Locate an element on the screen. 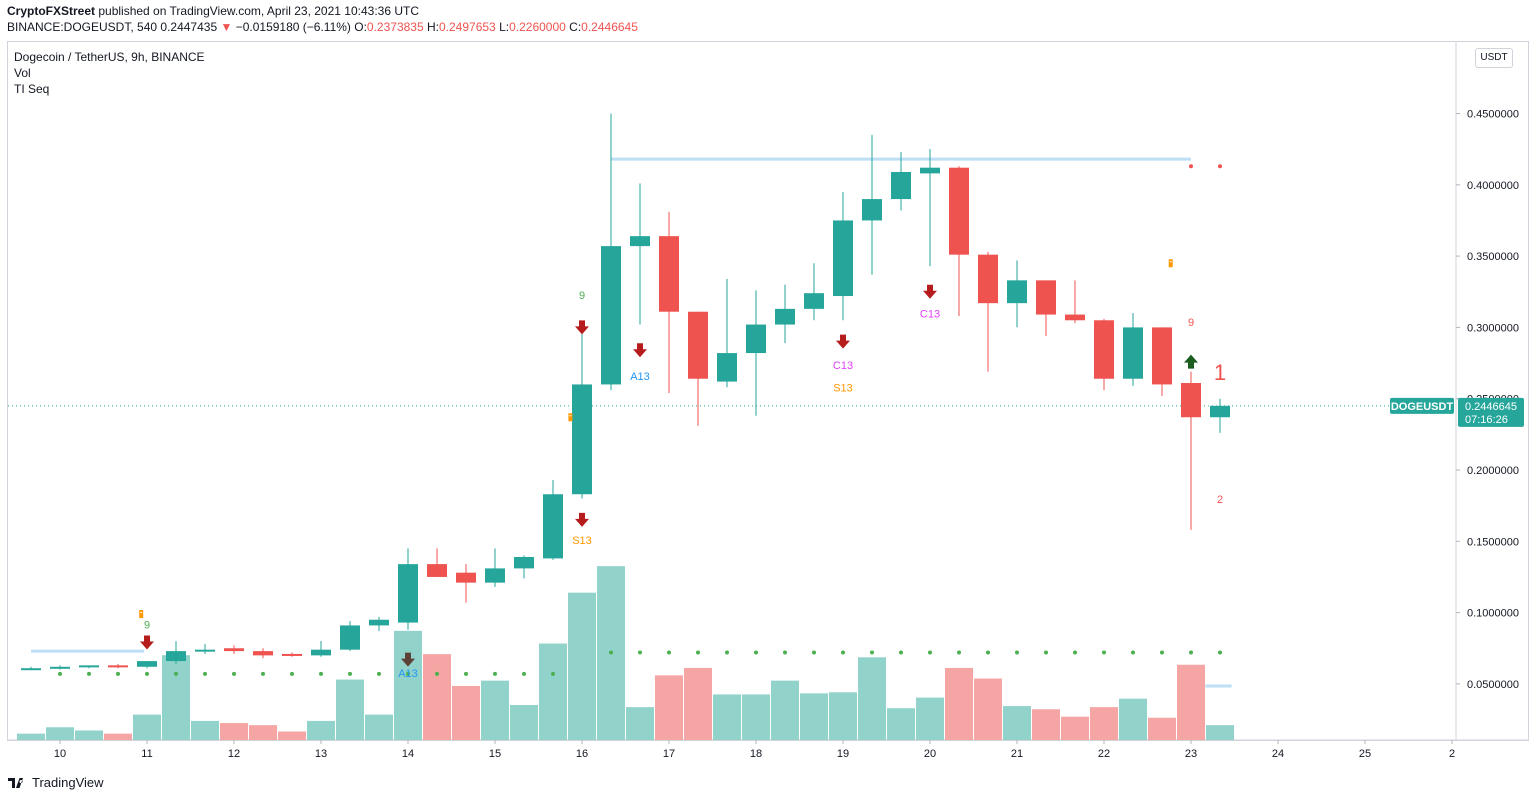 This screenshot has height=802, width=1536. y-tick-label: 0.2000000 is located at coordinates (1493, 471).